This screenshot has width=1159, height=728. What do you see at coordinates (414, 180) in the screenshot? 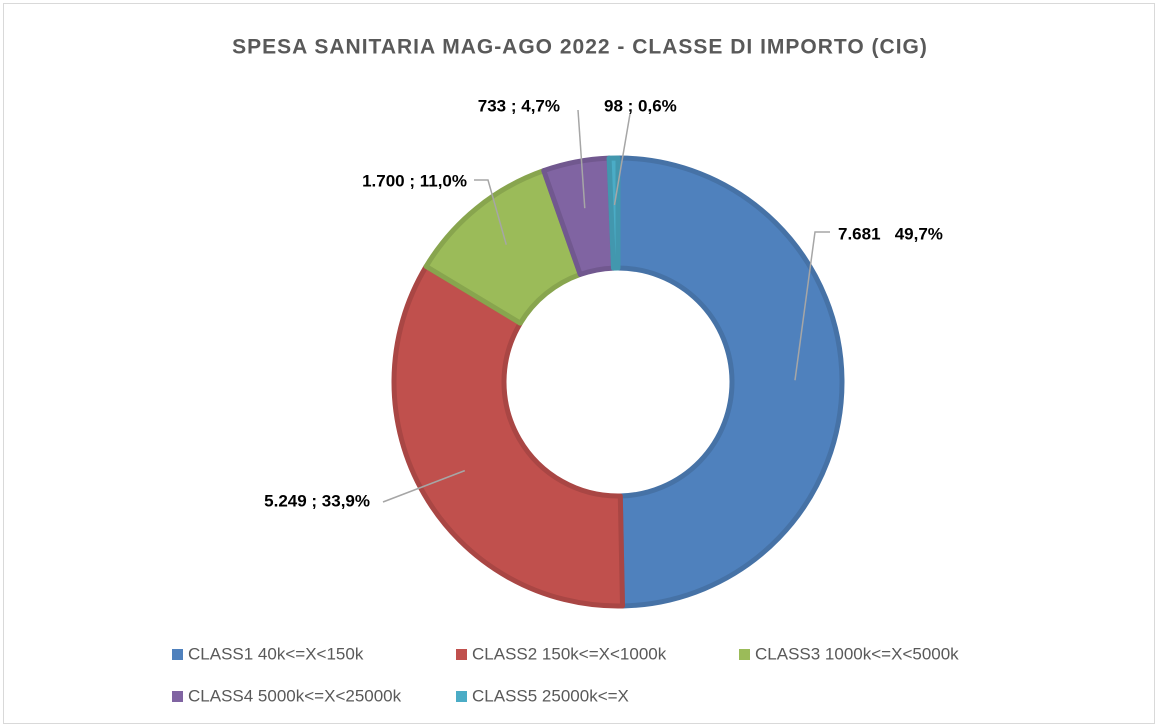
I see `data-label: 1.700 ; 11,0%` at bounding box center [414, 180].